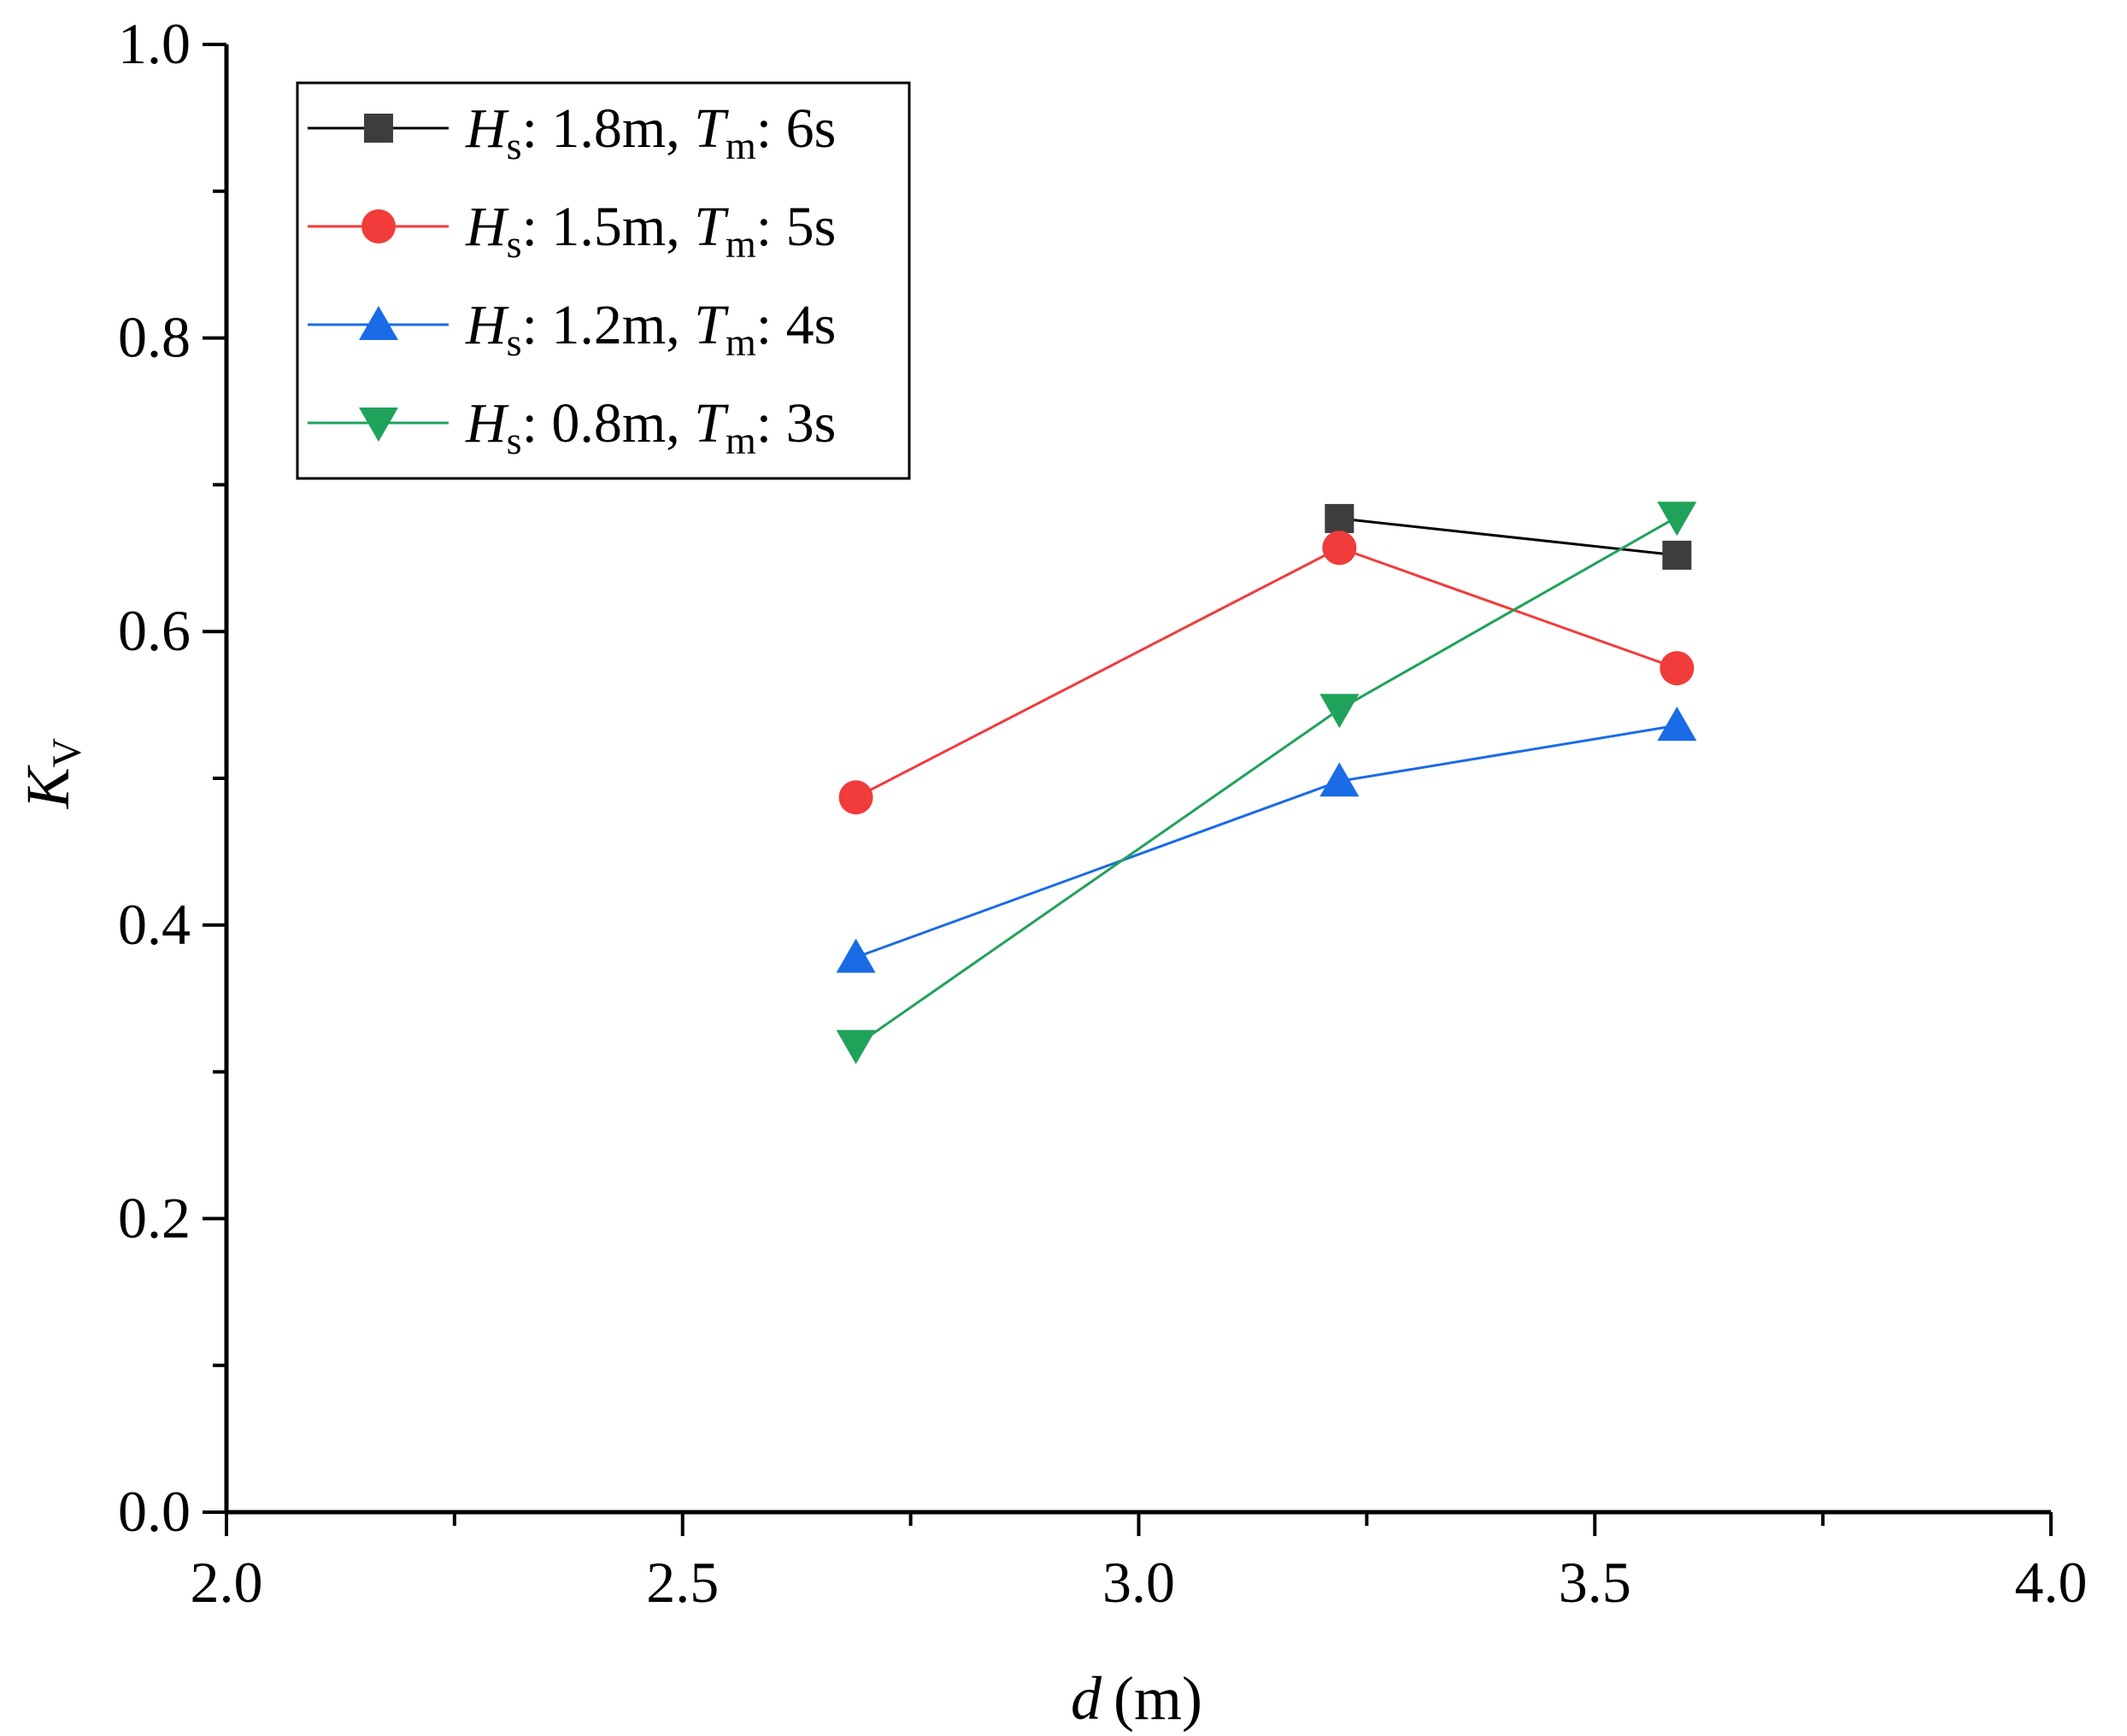 This screenshot has height=1736, width=2127. I want to click on x-axis-title: d (m), so click(1136, 1698).